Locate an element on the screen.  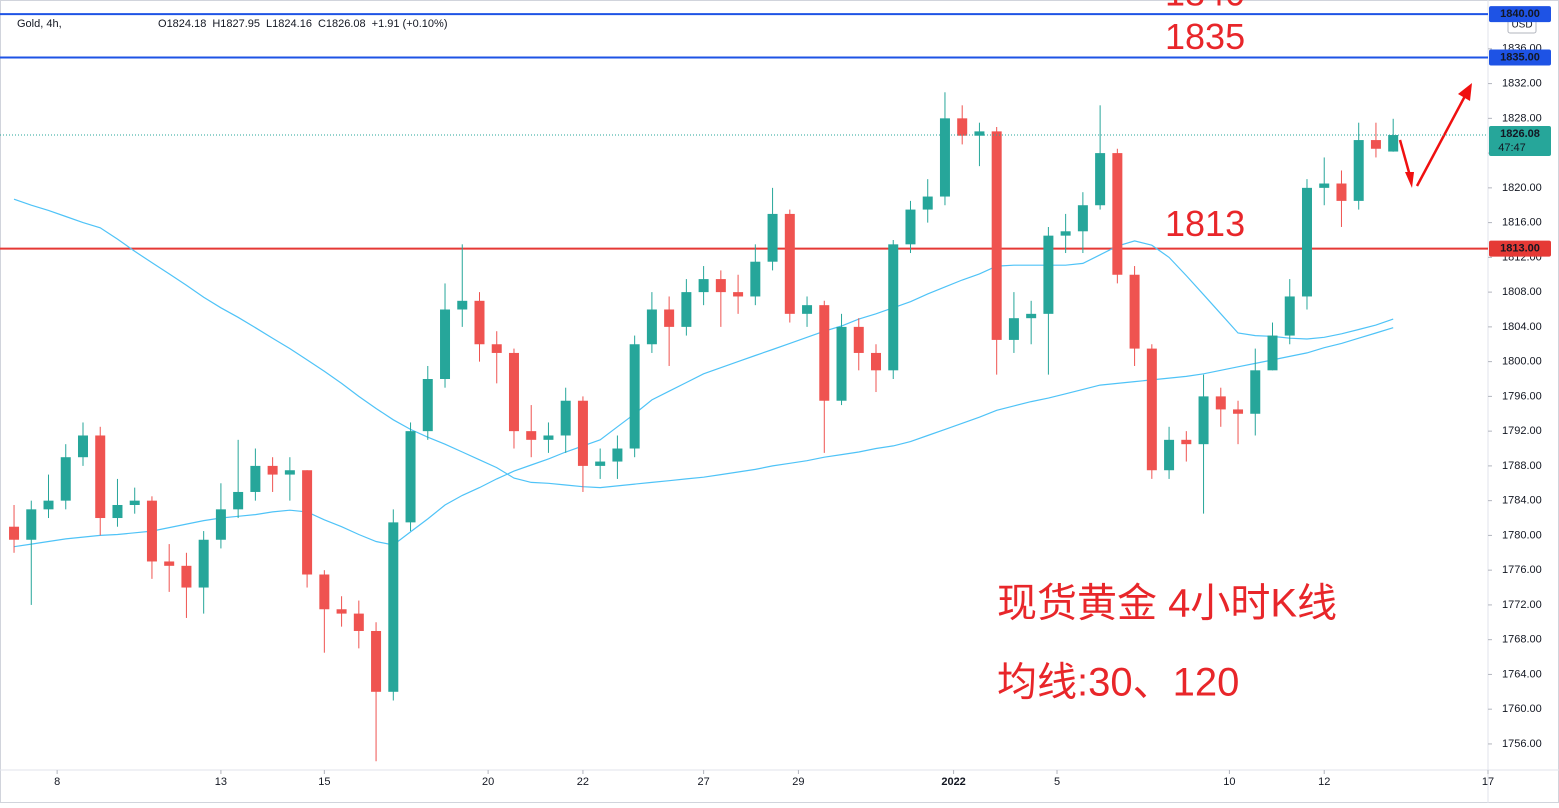
y-tick-label: 1784.00 is located at coordinates (1522, 501).